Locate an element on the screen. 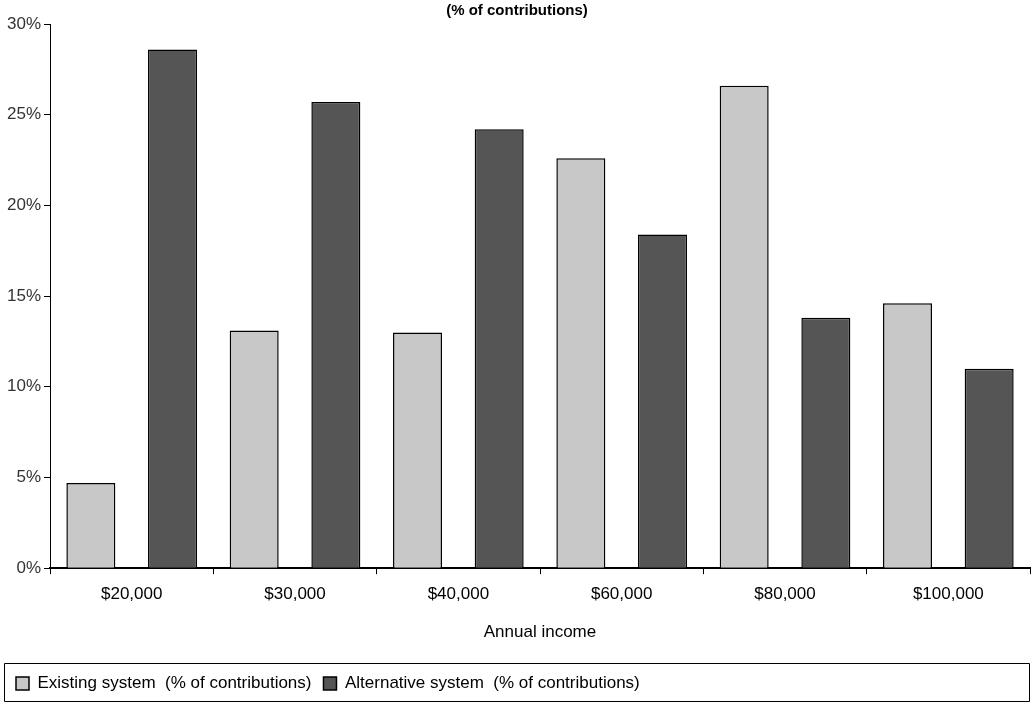 The height and width of the screenshot is (706, 1034). x-tick-label: $30,000 is located at coordinates (295, 594).